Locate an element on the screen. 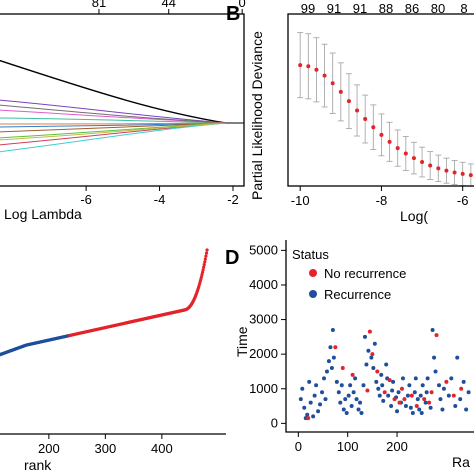 This screenshot has width=474, height=474. panel-d-y-axis: 0 1000 2000 3000 4000 5000 is located at coordinates (267, 336).